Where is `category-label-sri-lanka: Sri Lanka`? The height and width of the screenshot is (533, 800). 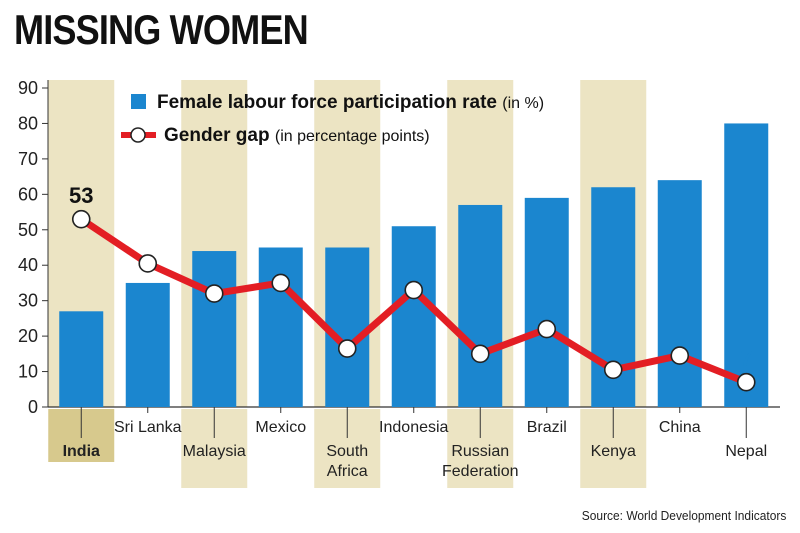
category-label-sri-lanka: Sri Lanka is located at coordinates (148, 427).